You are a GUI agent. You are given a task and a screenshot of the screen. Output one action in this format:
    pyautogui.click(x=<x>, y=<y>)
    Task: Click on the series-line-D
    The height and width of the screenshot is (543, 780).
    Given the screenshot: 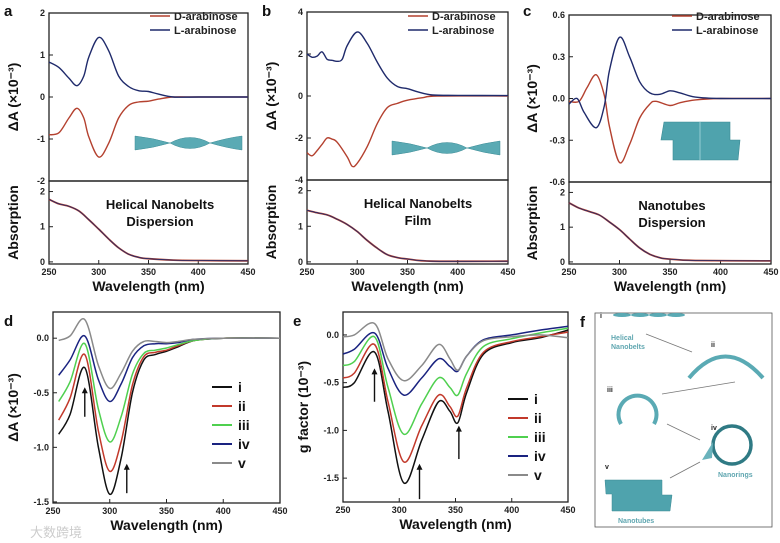 What is the action you would take?
    pyautogui.click(x=148, y=127)
    